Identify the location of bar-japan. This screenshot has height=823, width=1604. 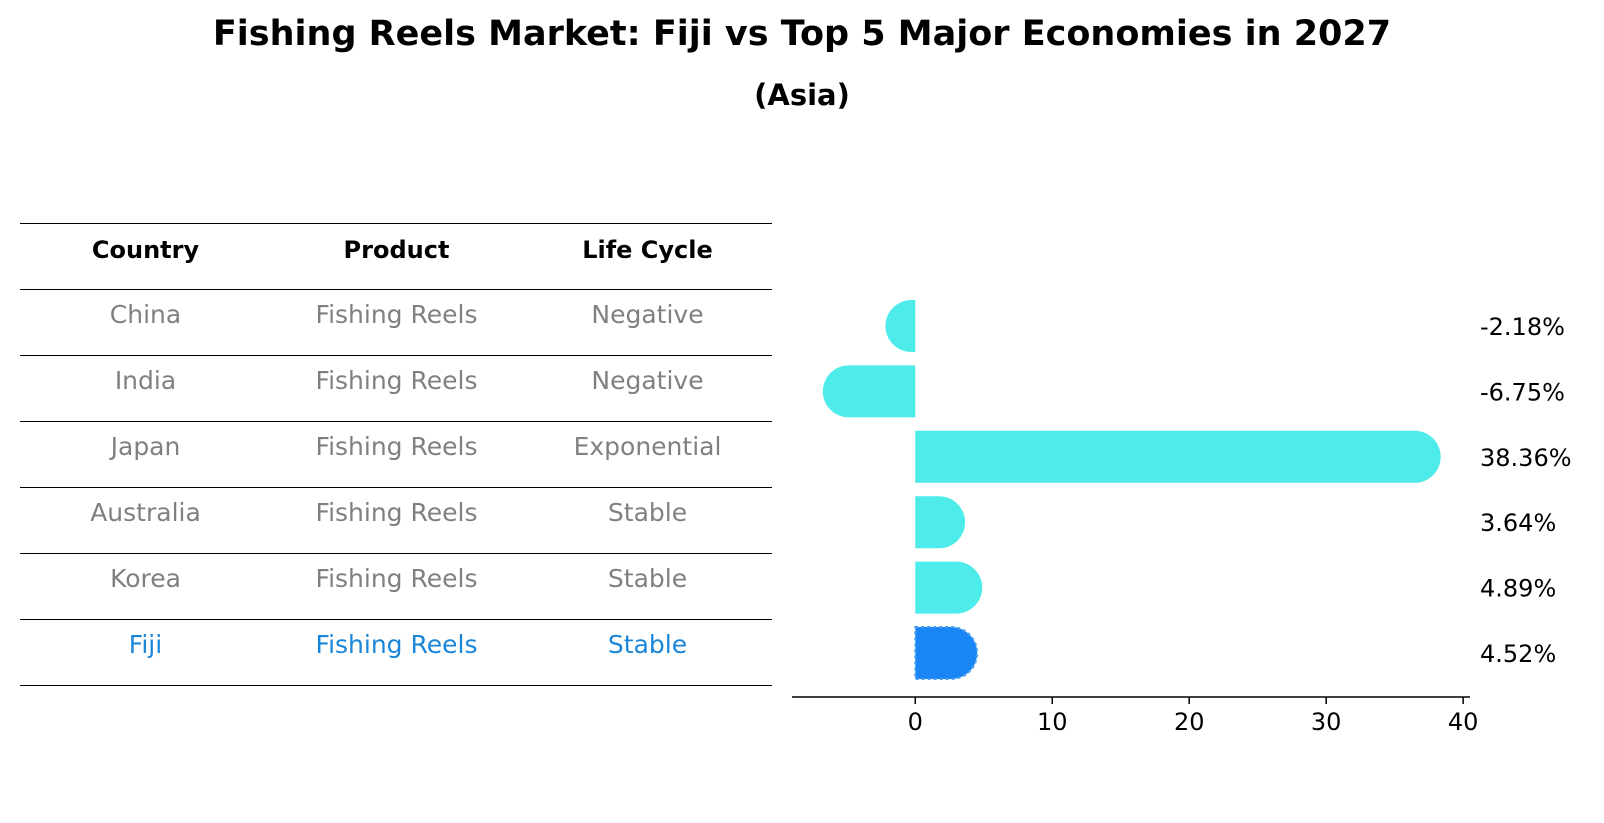
(1178, 456).